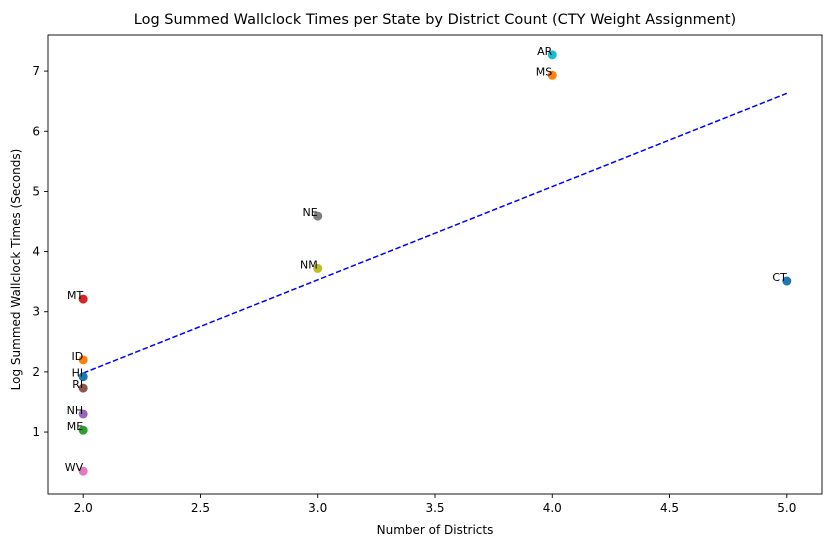 The height and width of the screenshot is (547, 833). Describe the element at coordinates (552, 508) in the screenshot. I see `x-tick-label: 4.0` at that location.